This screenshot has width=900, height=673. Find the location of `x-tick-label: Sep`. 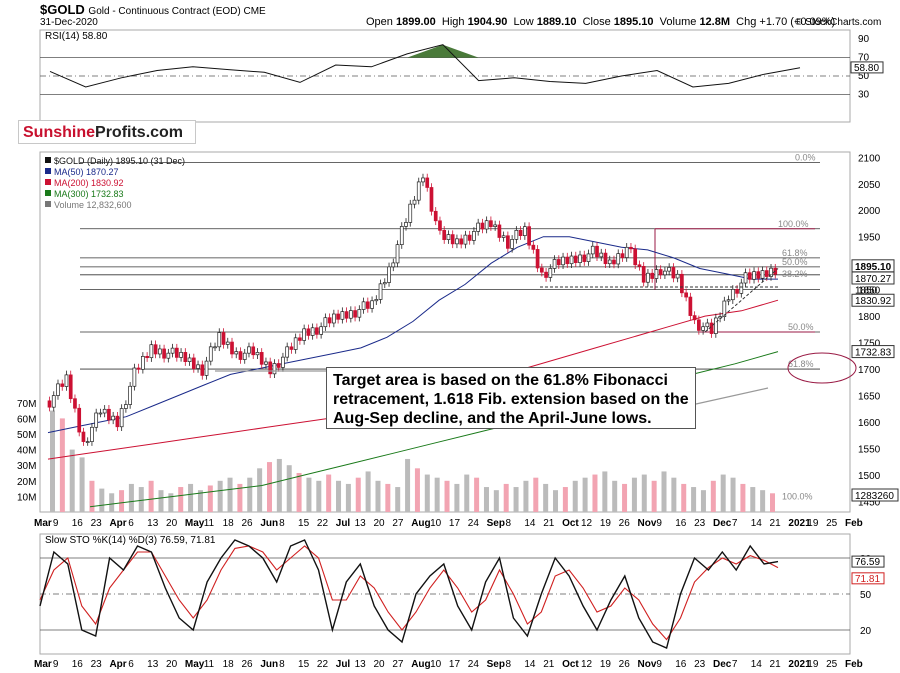

x-tick-label: Sep is located at coordinates (496, 523).